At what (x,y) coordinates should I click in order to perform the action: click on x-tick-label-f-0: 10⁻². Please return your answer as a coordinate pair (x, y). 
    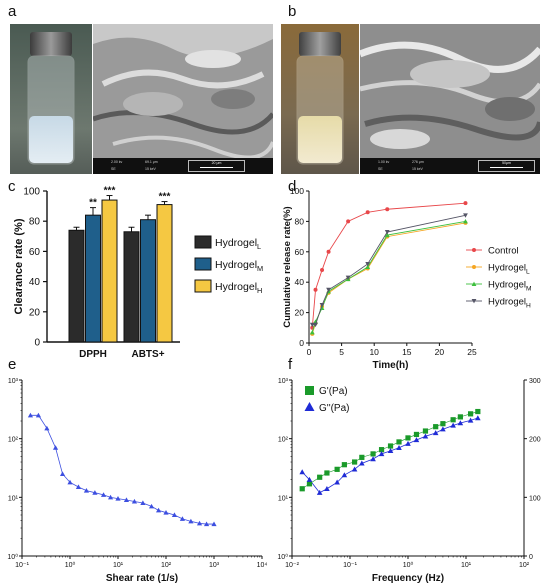
    Looking at the image, I should click on (292, 565).